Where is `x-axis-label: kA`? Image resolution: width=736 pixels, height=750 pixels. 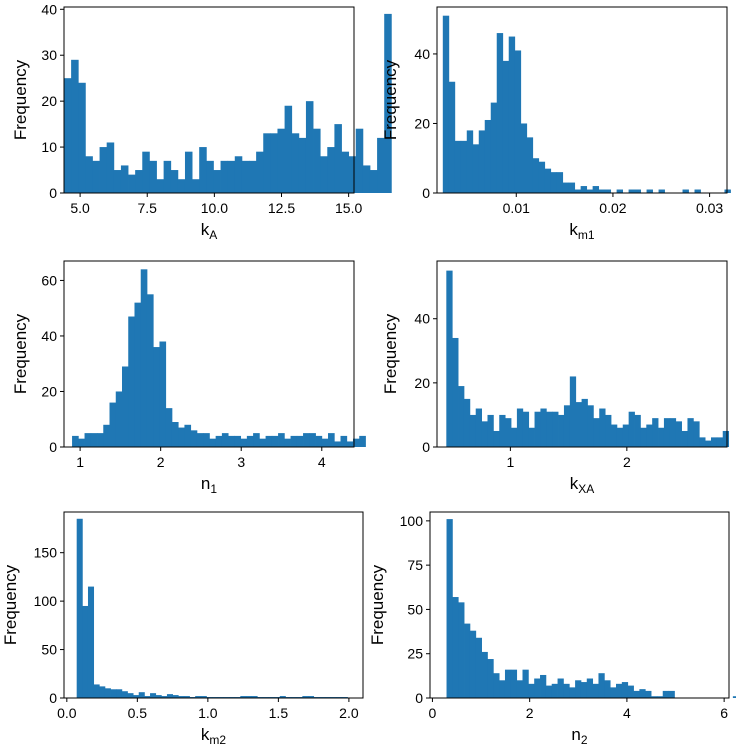 x-axis-label: kA is located at coordinates (209, 231).